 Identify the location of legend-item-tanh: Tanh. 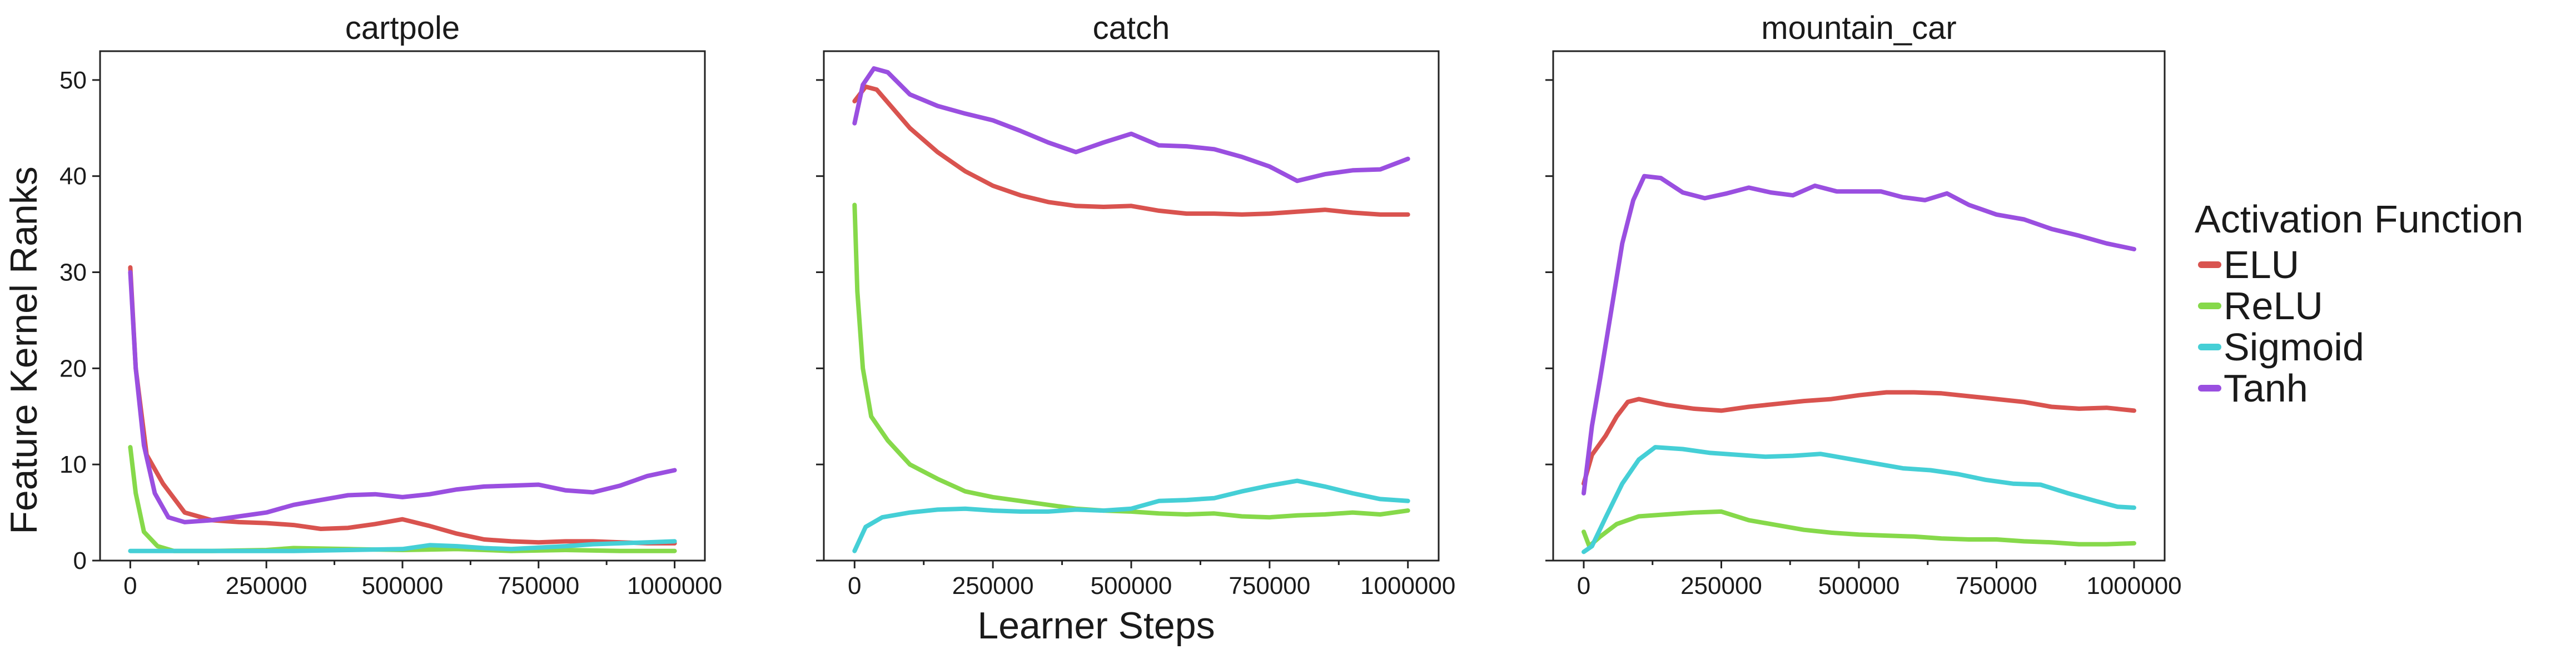
(2253, 388).